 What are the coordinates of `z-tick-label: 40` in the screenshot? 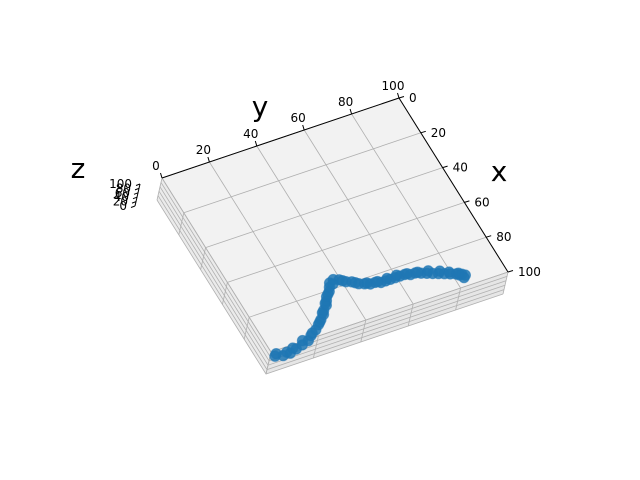 It's located at (121, 197).